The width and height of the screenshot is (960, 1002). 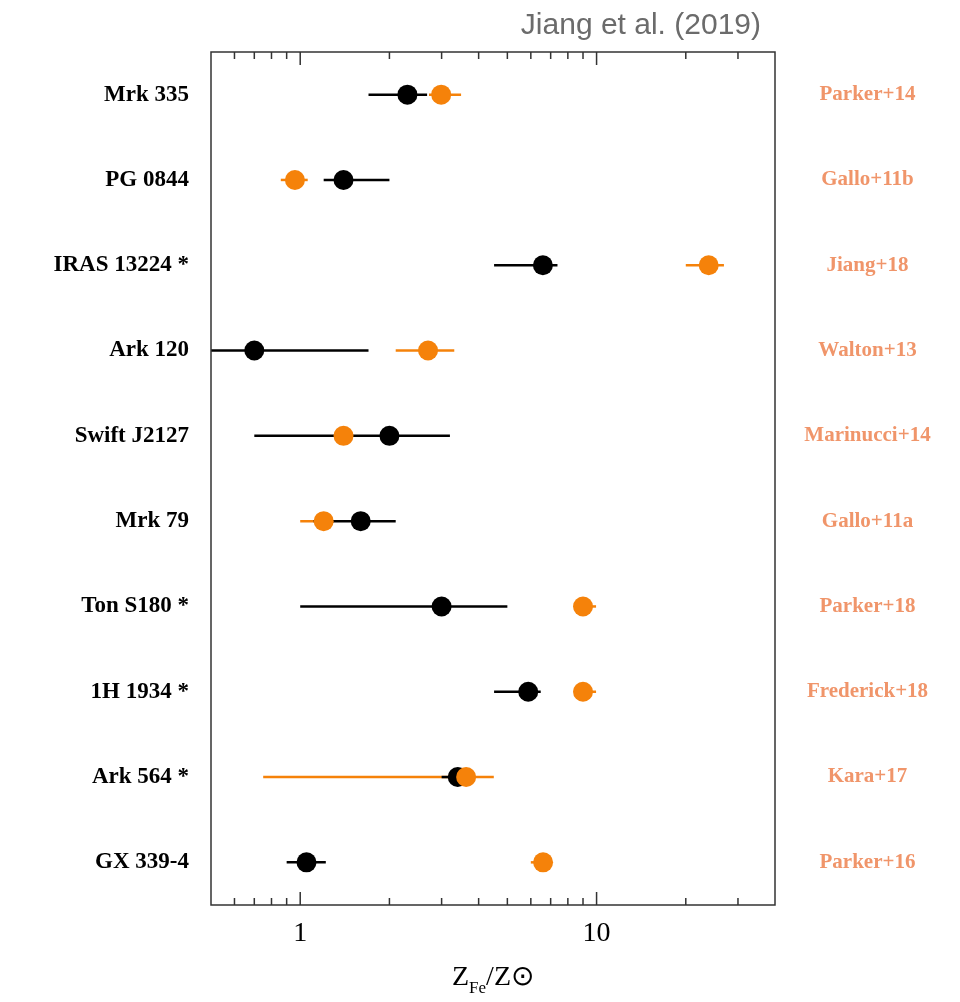 I want to click on x-tick-label: 1, so click(x=300, y=932).